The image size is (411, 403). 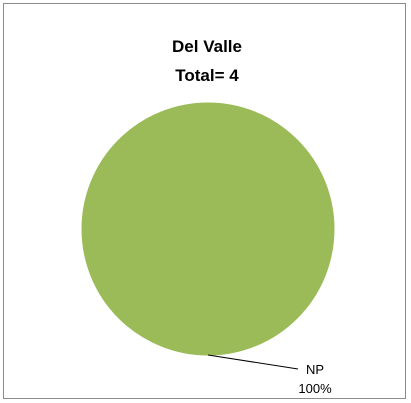 What do you see at coordinates (315, 388) in the screenshot?
I see `slice-percent-label: 100%` at bounding box center [315, 388].